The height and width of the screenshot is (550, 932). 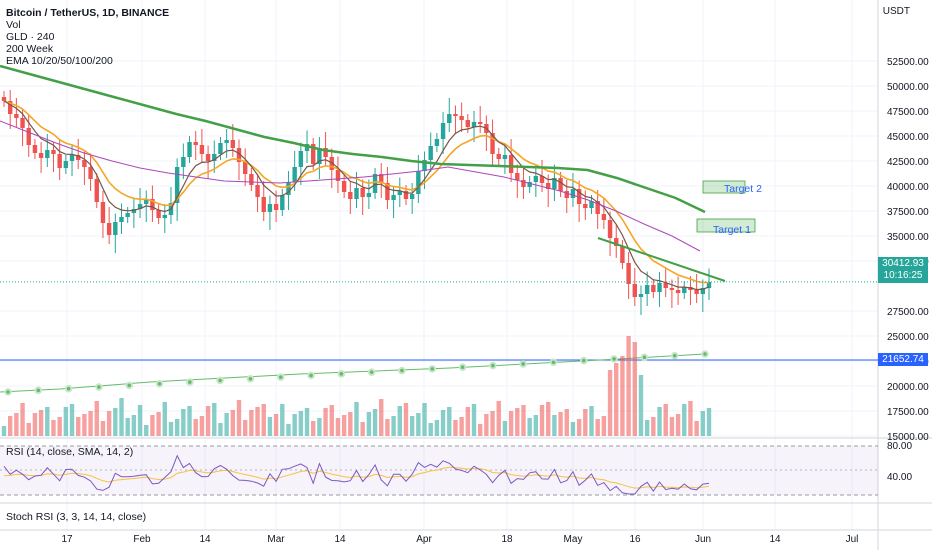 I want to click on legend-ema: EMA 10/20/50/100/200, so click(x=59, y=61).